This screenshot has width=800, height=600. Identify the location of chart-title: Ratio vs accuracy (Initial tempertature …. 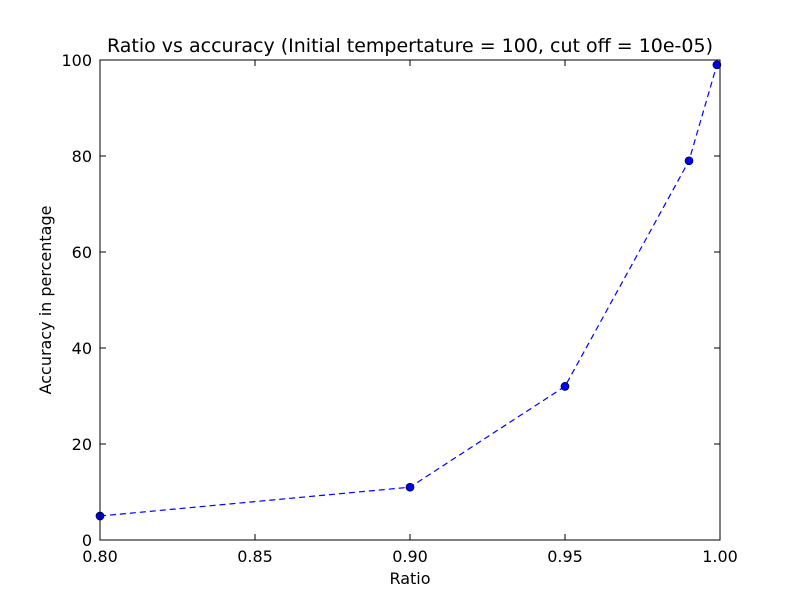
(410, 46).